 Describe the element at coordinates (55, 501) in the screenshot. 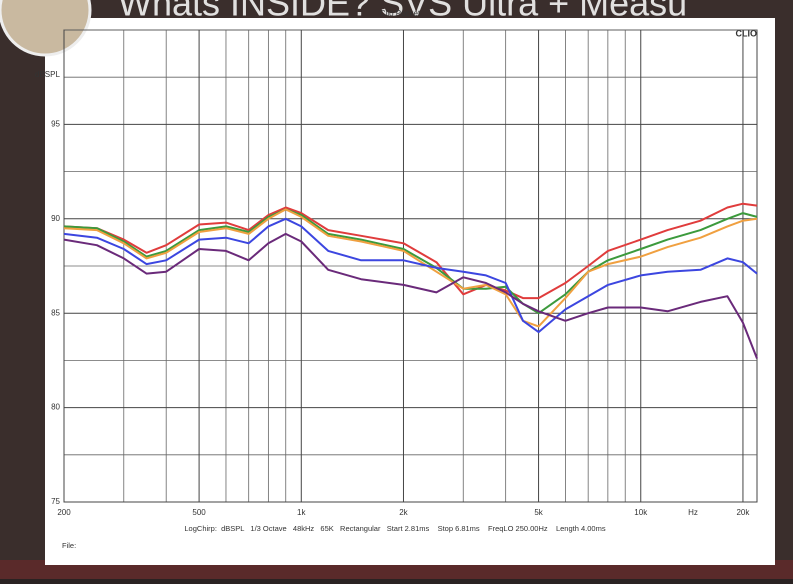

I see `y-tick-label: 75` at that location.